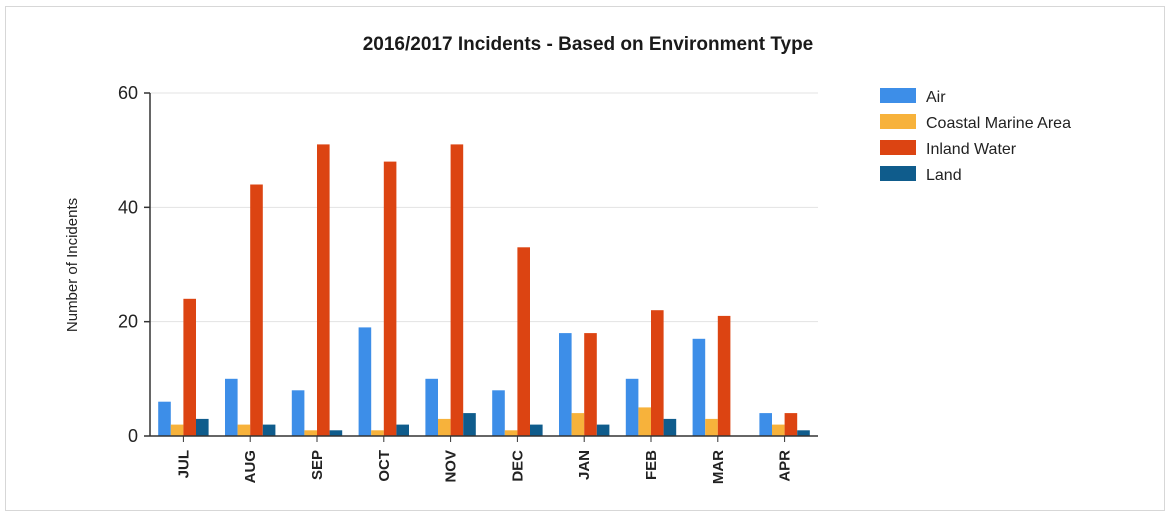 This screenshot has width=1169, height=517. Describe the element at coordinates (523, 341) in the screenshot. I see `bar-inland-water-dec` at that location.